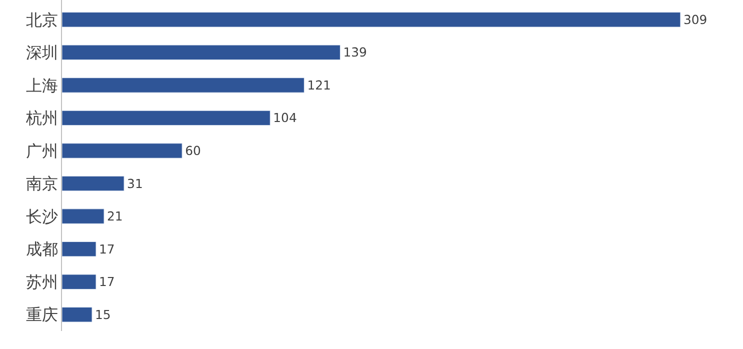  I want to click on y-tick-label: 上海, so click(42, 85).